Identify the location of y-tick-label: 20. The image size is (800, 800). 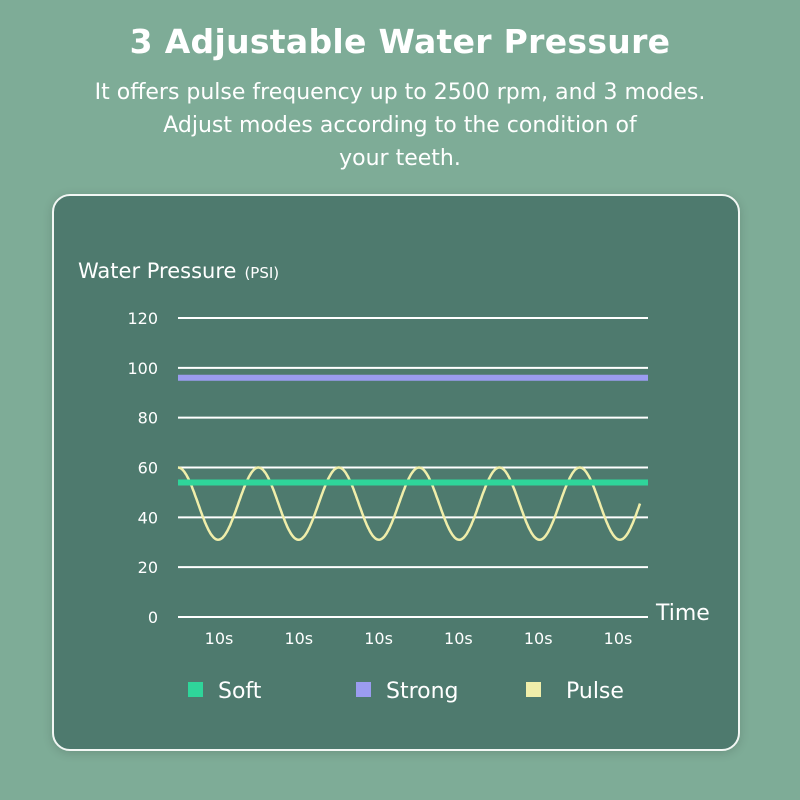
(148, 567).